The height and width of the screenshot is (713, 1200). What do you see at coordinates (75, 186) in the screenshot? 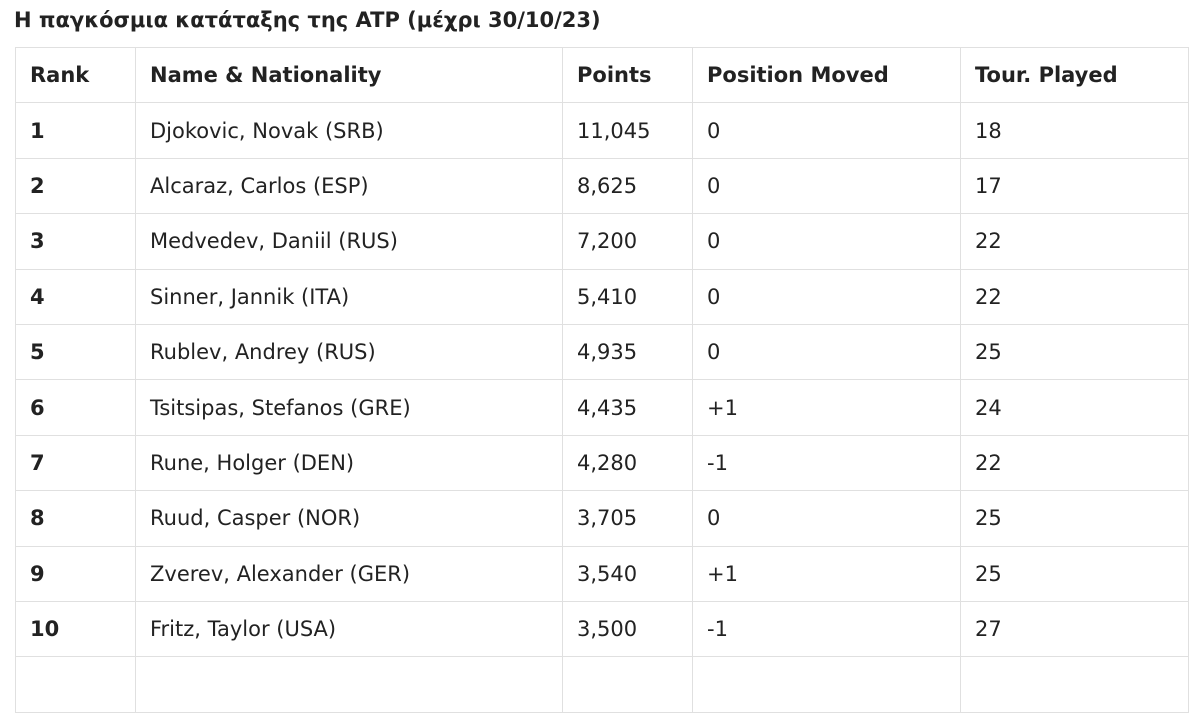
I see `table-cell: 2` at bounding box center [75, 186].